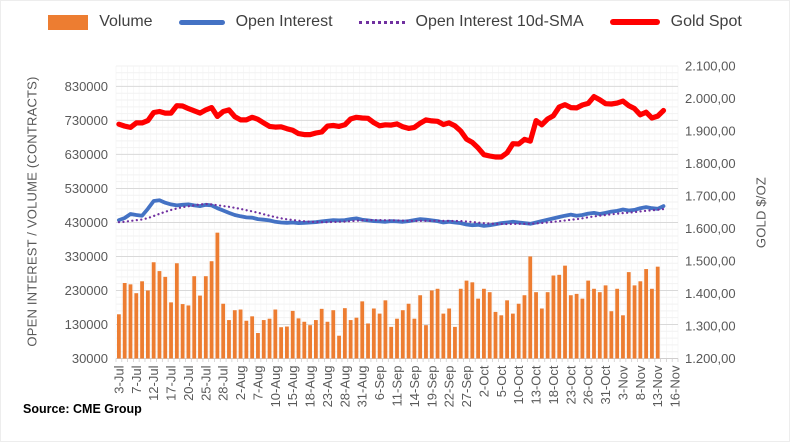 The width and height of the screenshot is (790, 442). What do you see at coordinates (68, 22) in the screenshot?
I see `legend-swatch-volume` at bounding box center [68, 22].